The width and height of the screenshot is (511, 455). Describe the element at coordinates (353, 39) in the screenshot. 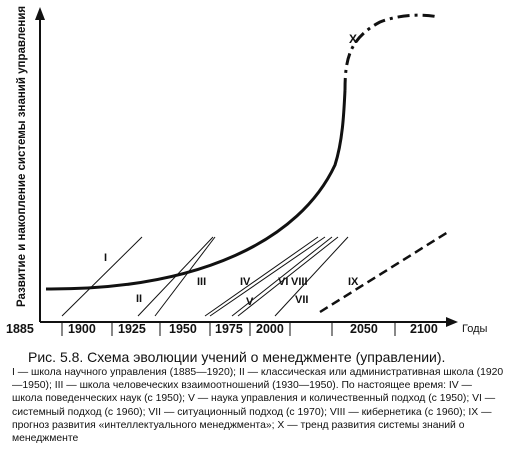

I see `school-label-x: X` at that location.